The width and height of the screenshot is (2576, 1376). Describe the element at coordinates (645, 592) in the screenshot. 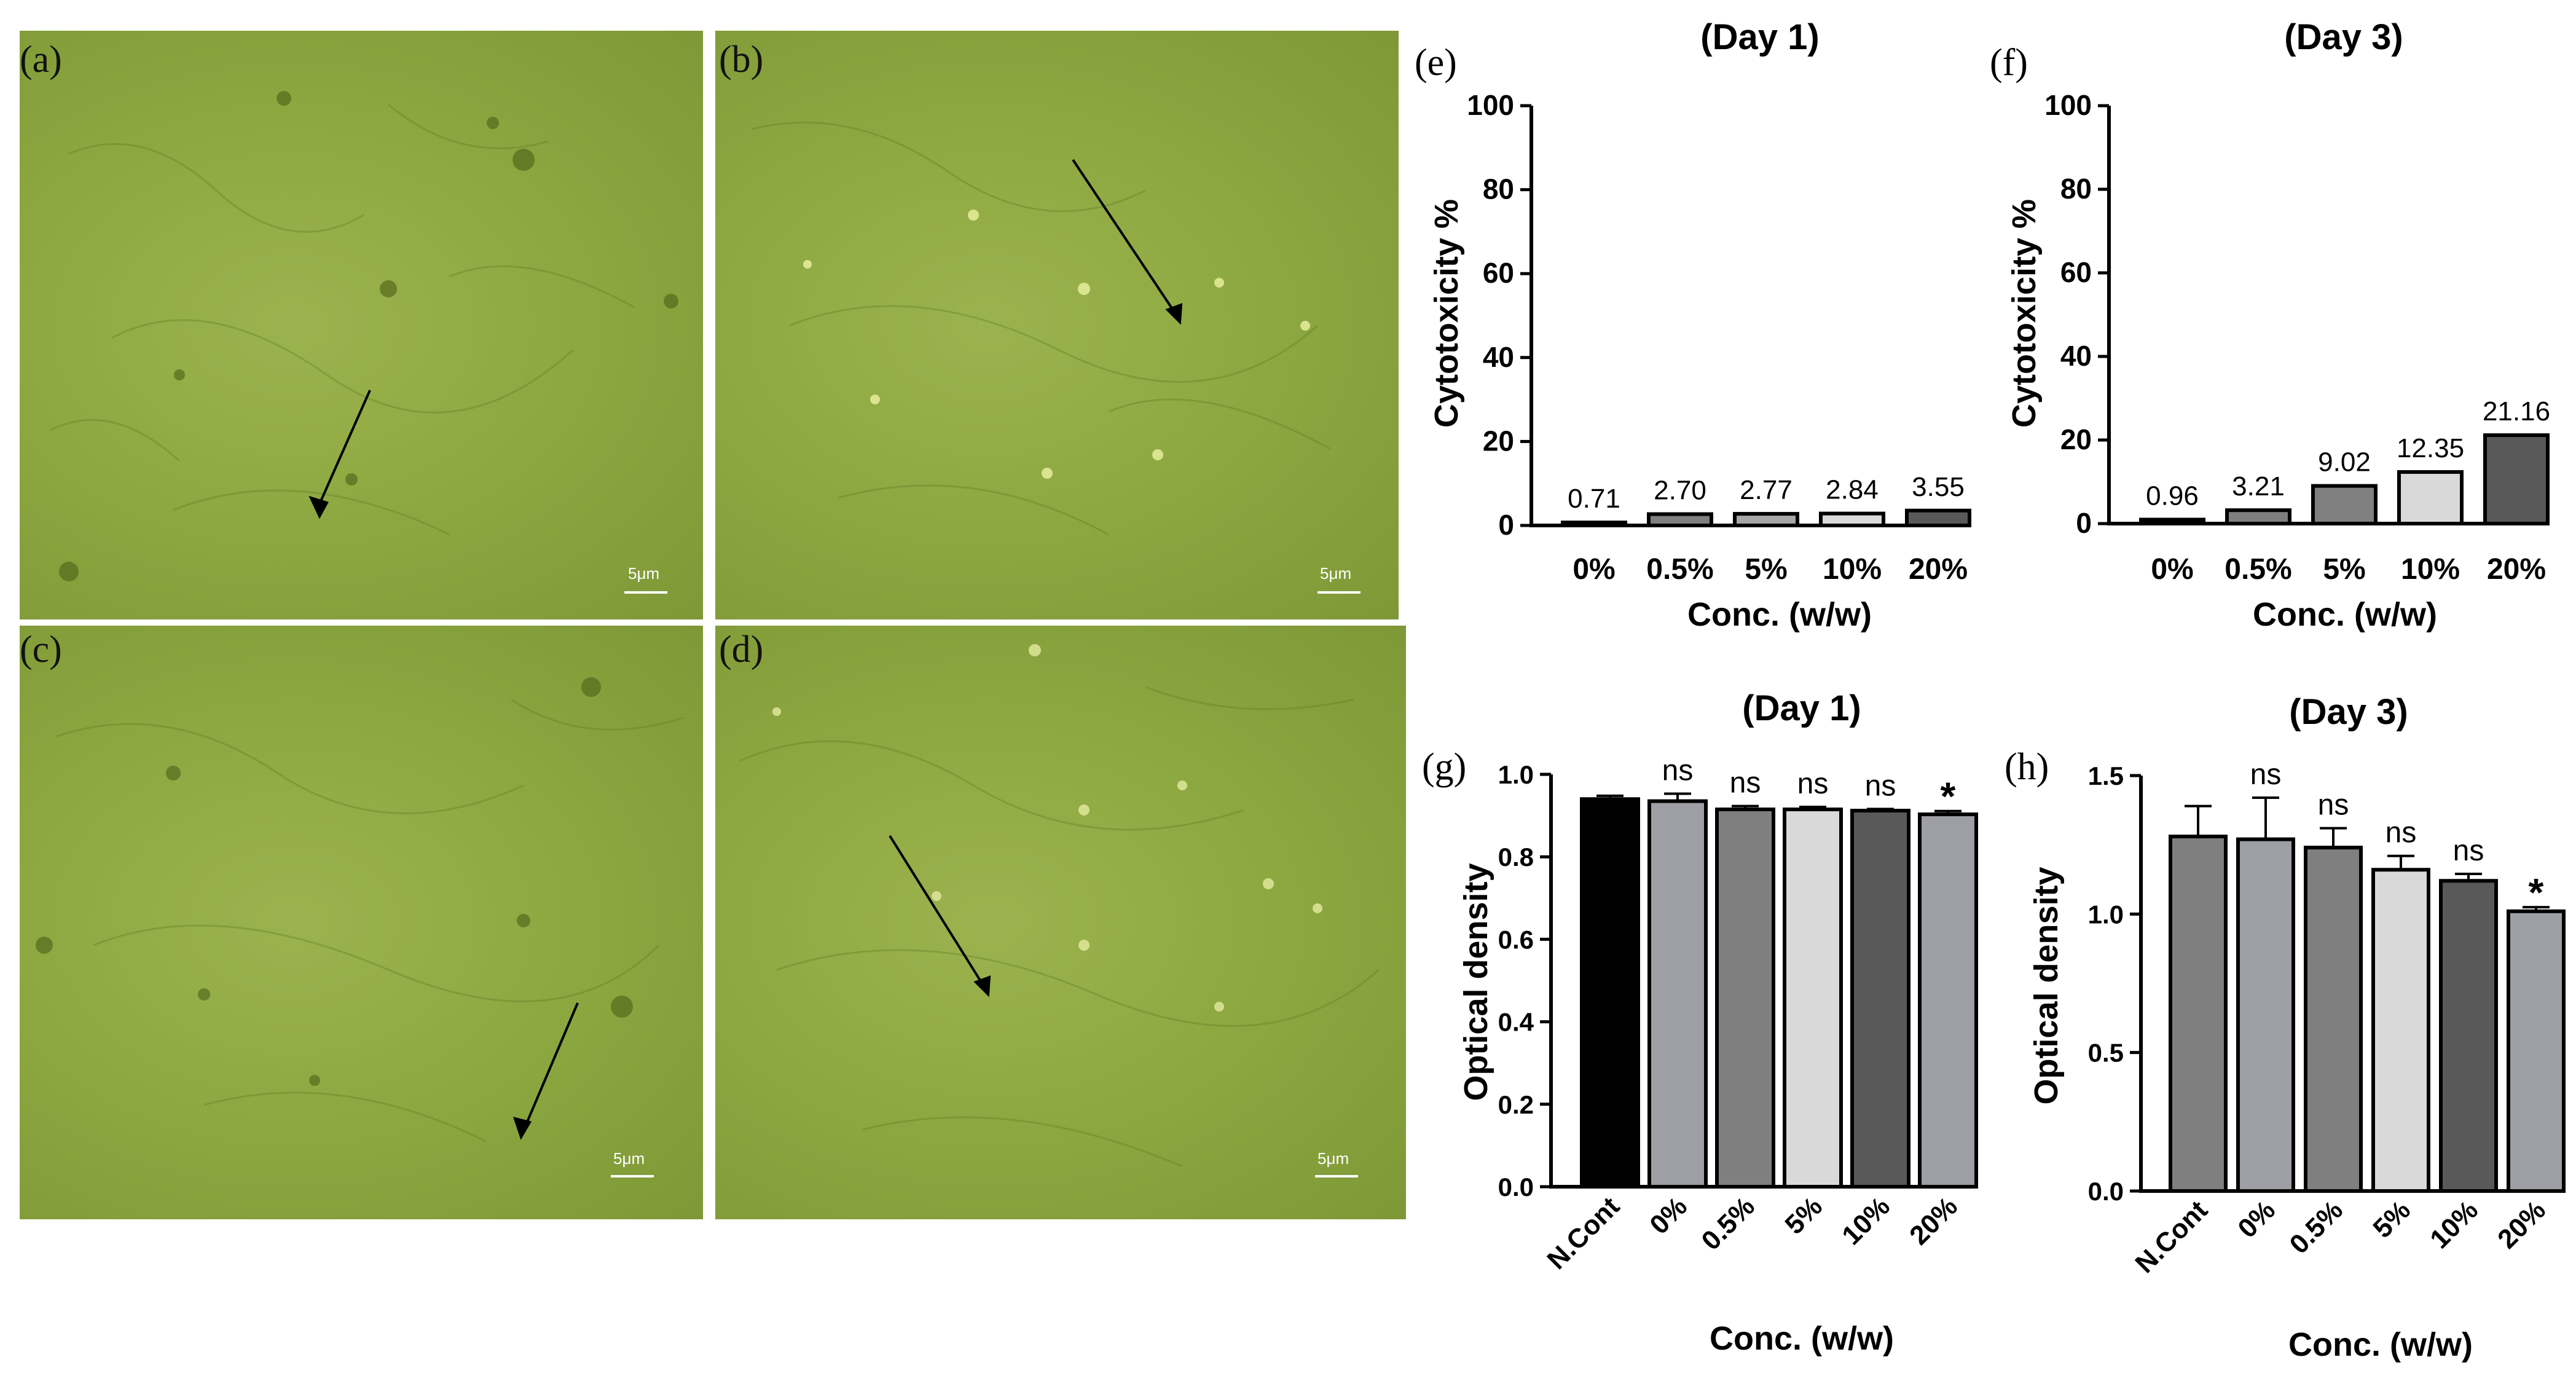

I see `micrograph-a-scale-bar` at that location.